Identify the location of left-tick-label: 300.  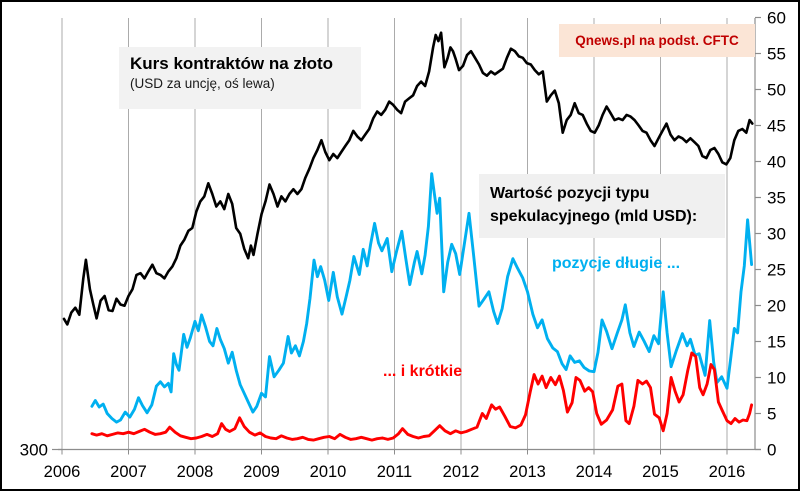
(34, 450).